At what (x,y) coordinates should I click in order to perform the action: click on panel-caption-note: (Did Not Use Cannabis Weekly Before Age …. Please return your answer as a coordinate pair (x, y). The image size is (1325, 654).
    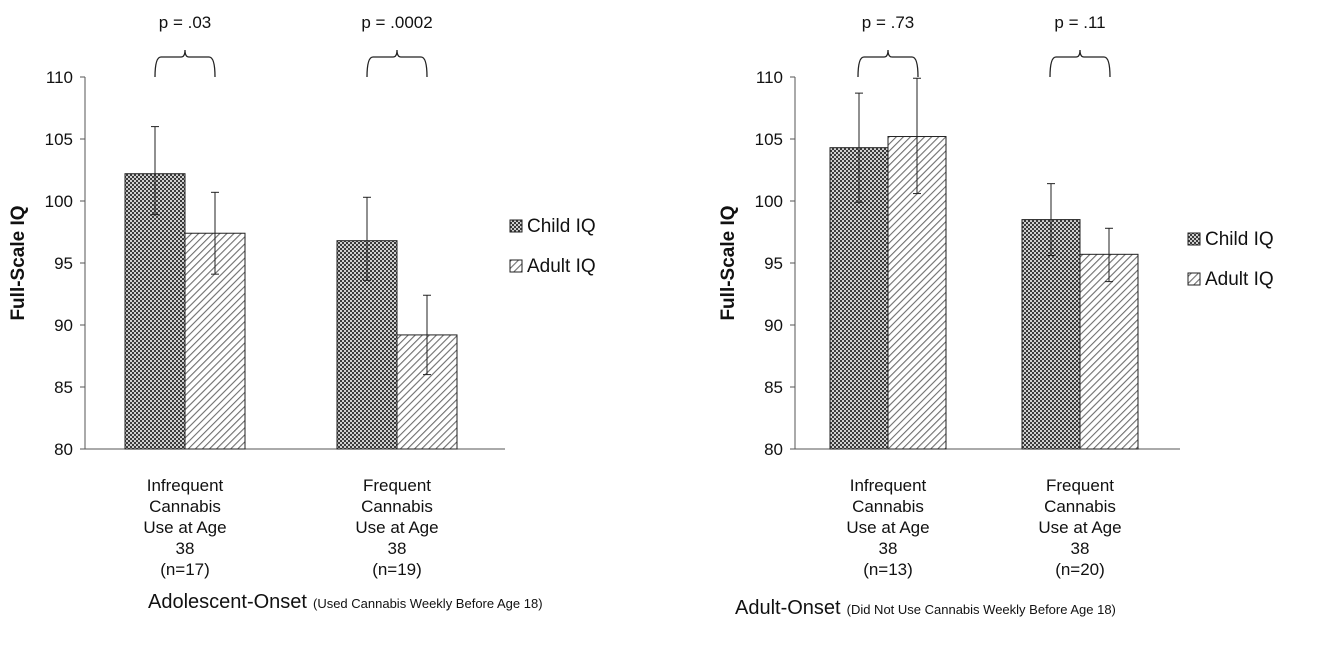
    Looking at the image, I should click on (981, 609).